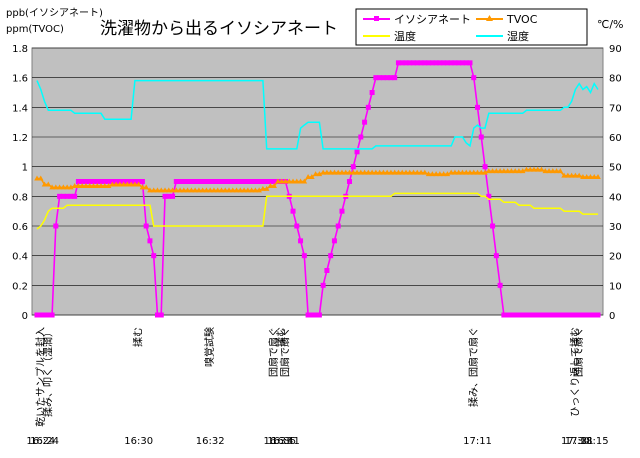 This screenshot has width=640, height=458. Describe the element at coordinates (138, 441) in the screenshot. I see `x-tick-label: 16:30` at that location.